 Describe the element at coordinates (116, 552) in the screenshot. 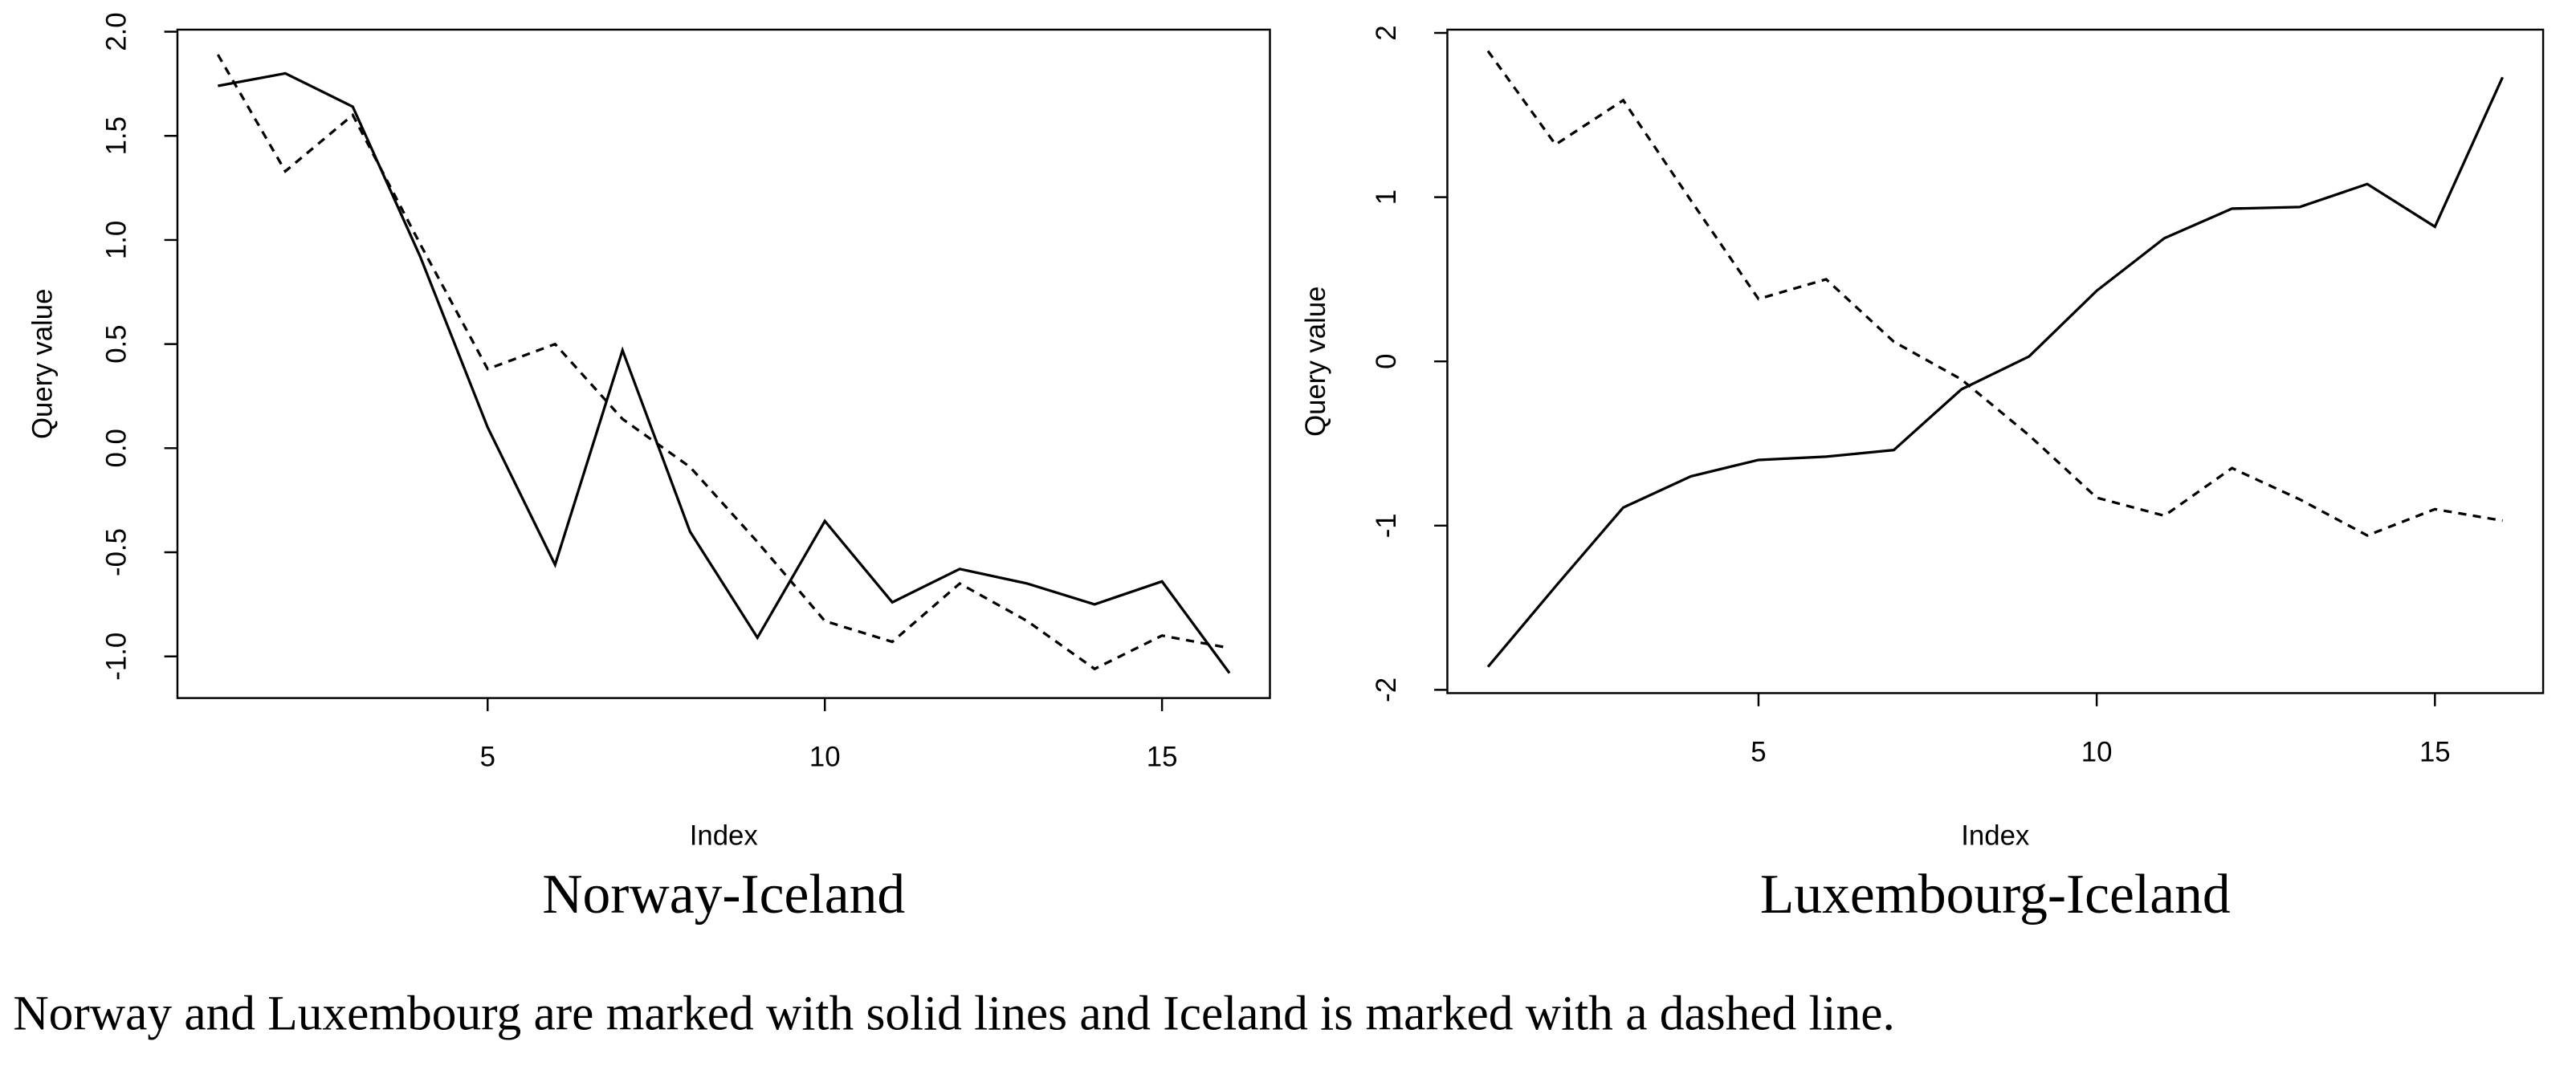

I see `y-tick-label: -0.5` at that location.